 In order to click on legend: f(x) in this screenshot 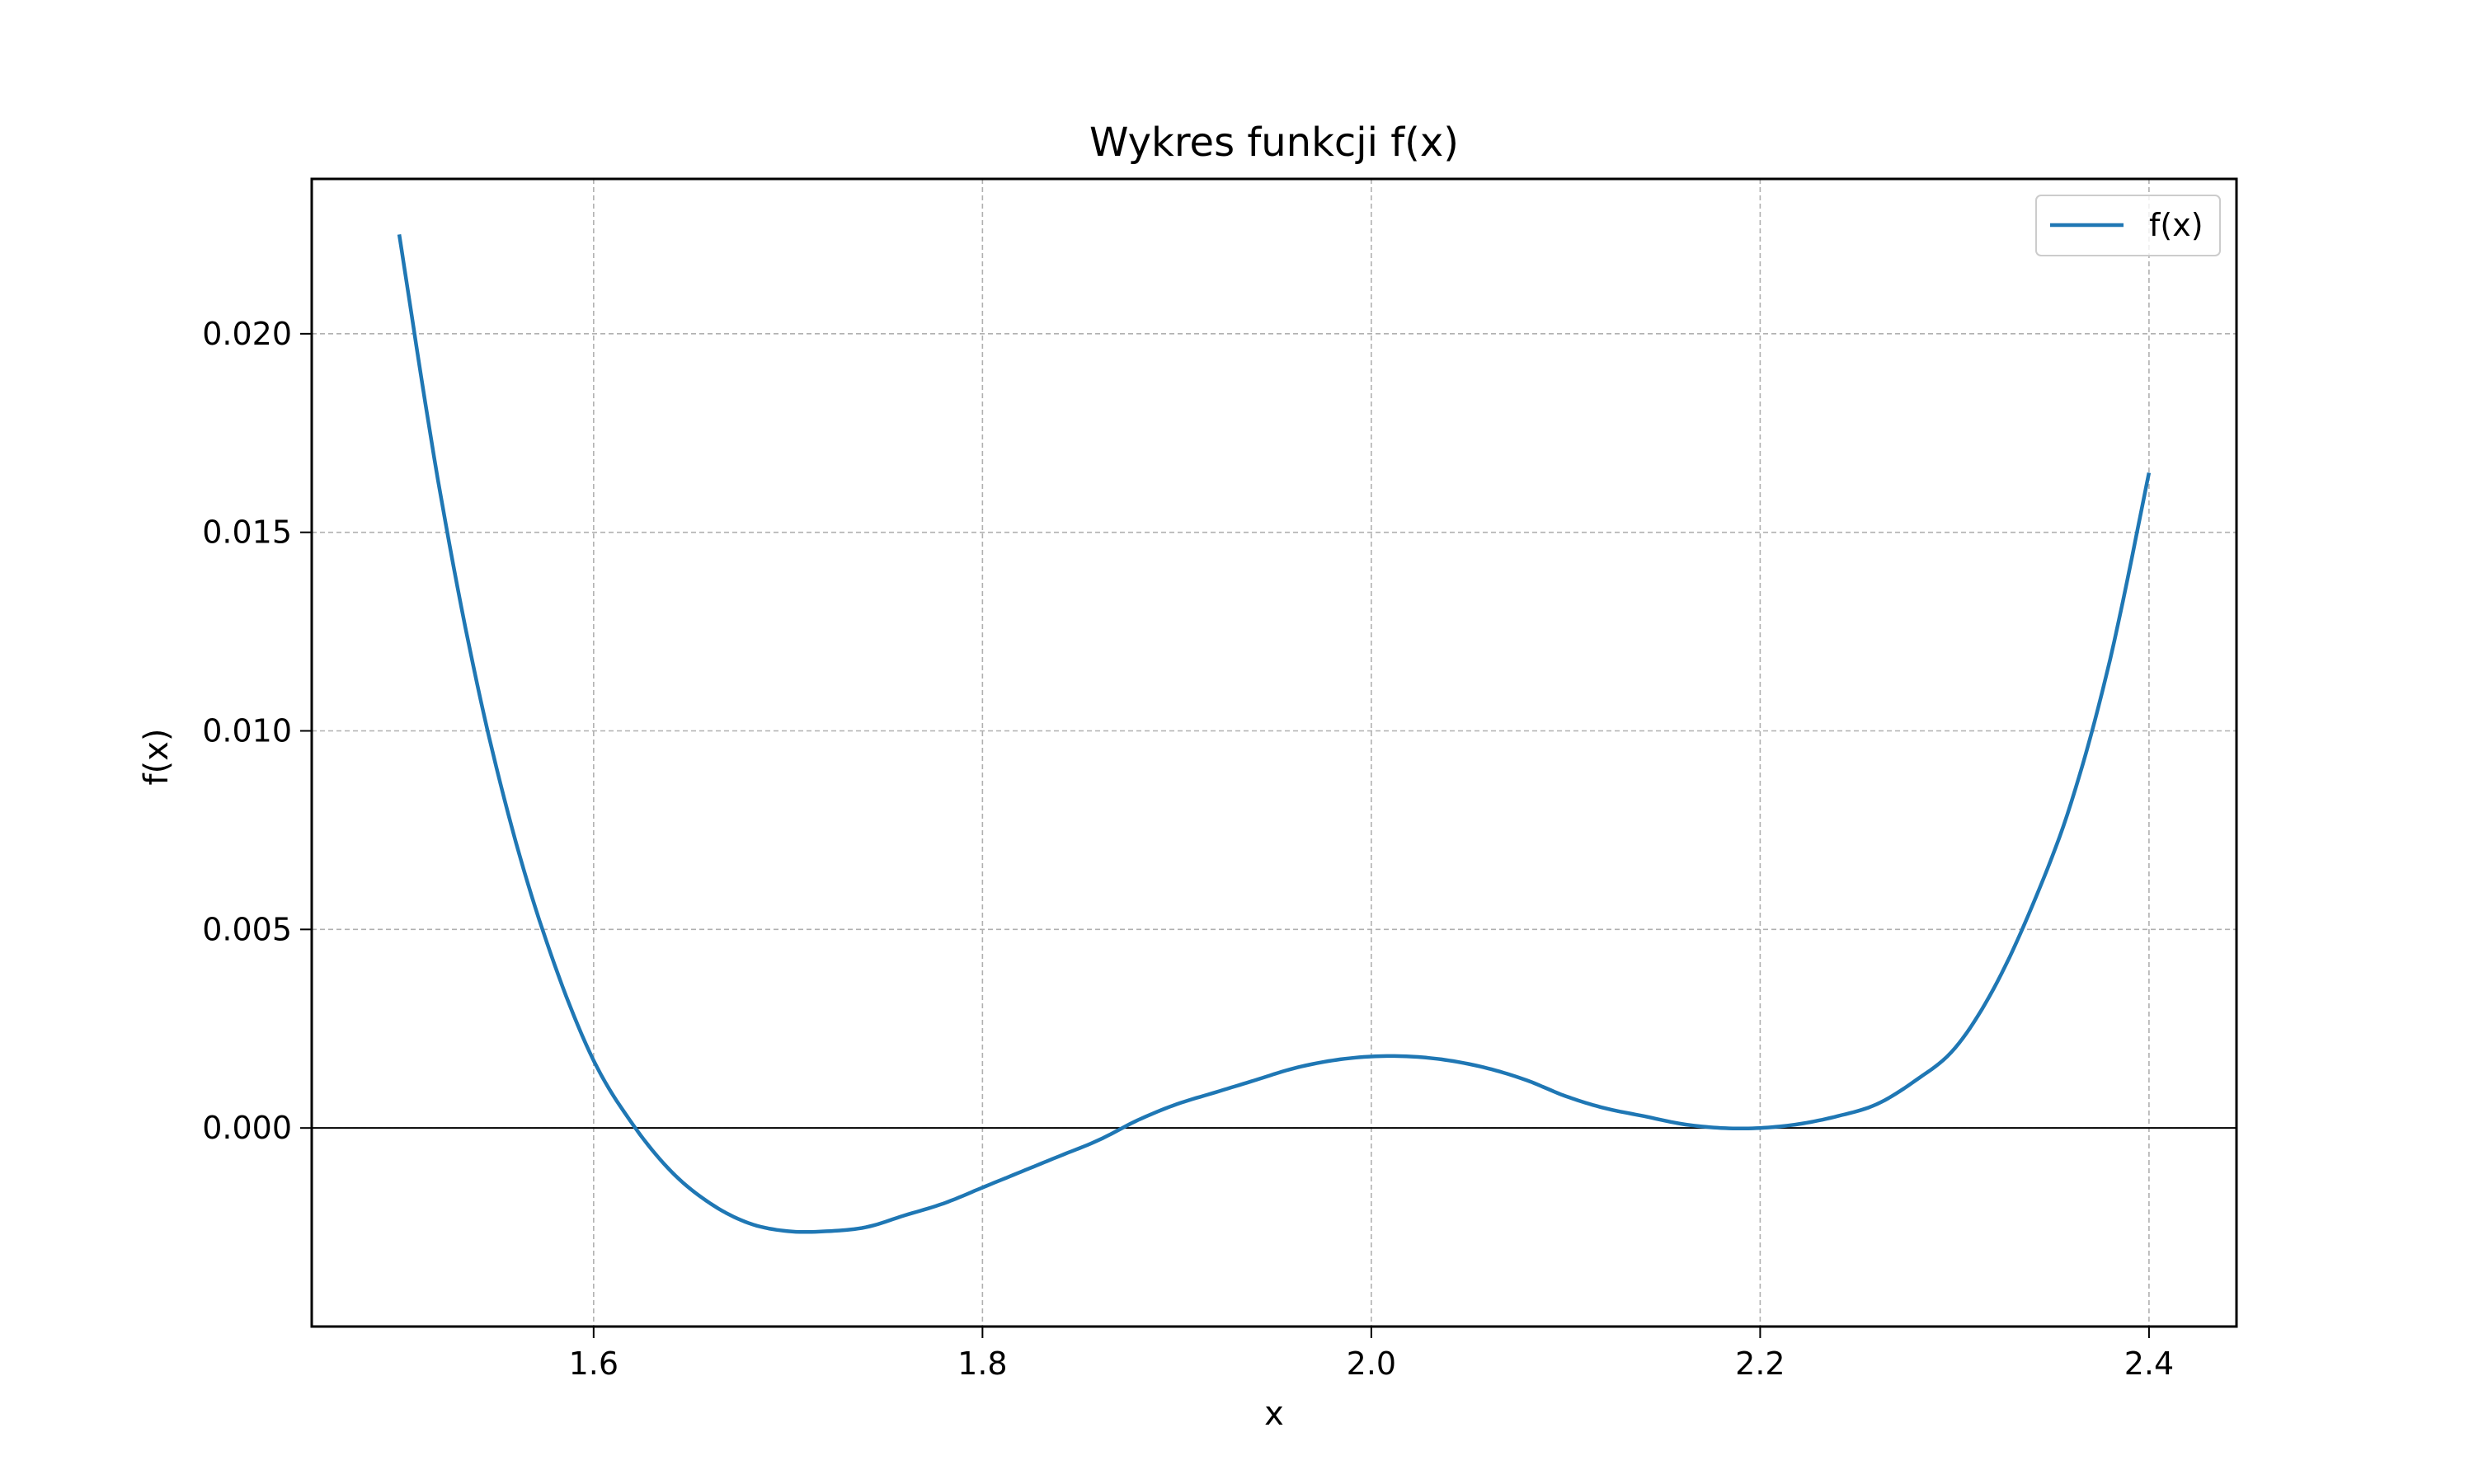, I will do `click(2128, 226)`.